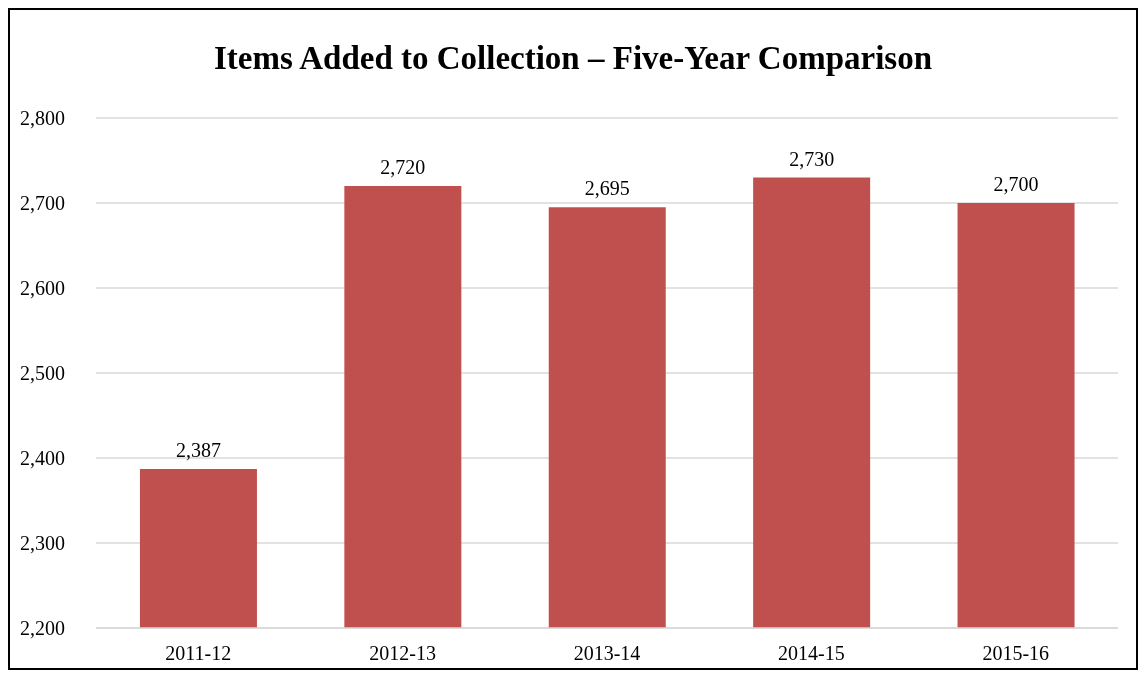 The width and height of the screenshot is (1146, 677). I want to click on y-tick-label: 2,600, so click(42, 288).